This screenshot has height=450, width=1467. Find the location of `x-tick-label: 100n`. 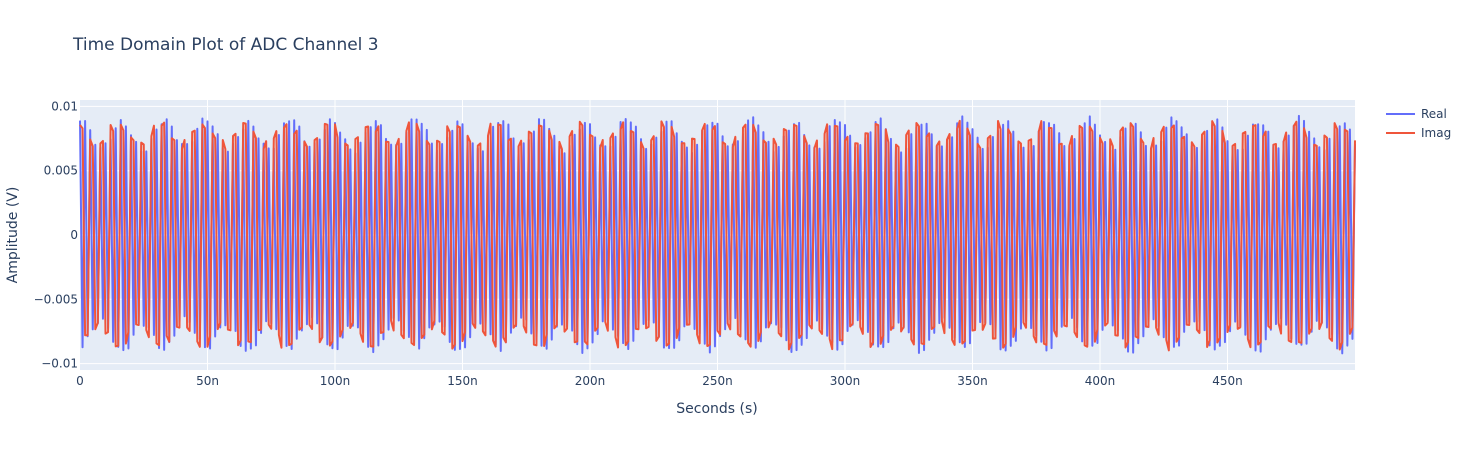

x-tick-label: 100n is located at coordinates (335, 381).